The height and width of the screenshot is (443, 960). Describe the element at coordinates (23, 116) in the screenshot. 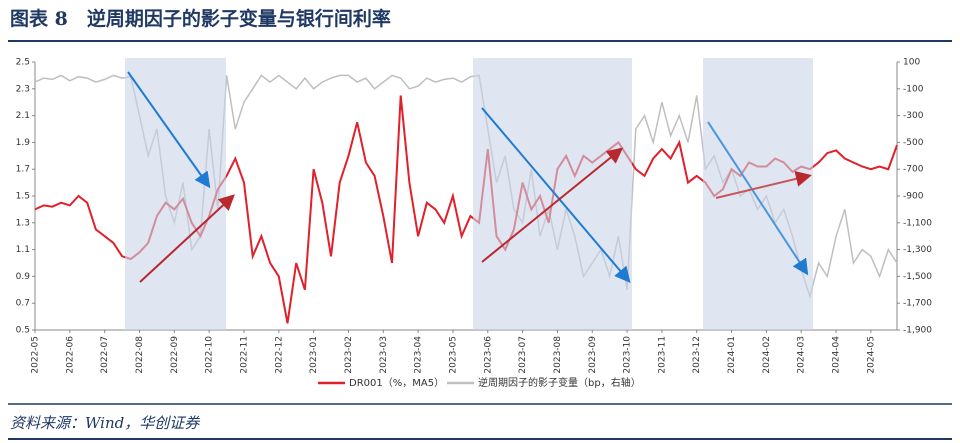

I see `y-tick-label: 2.1` at that location.